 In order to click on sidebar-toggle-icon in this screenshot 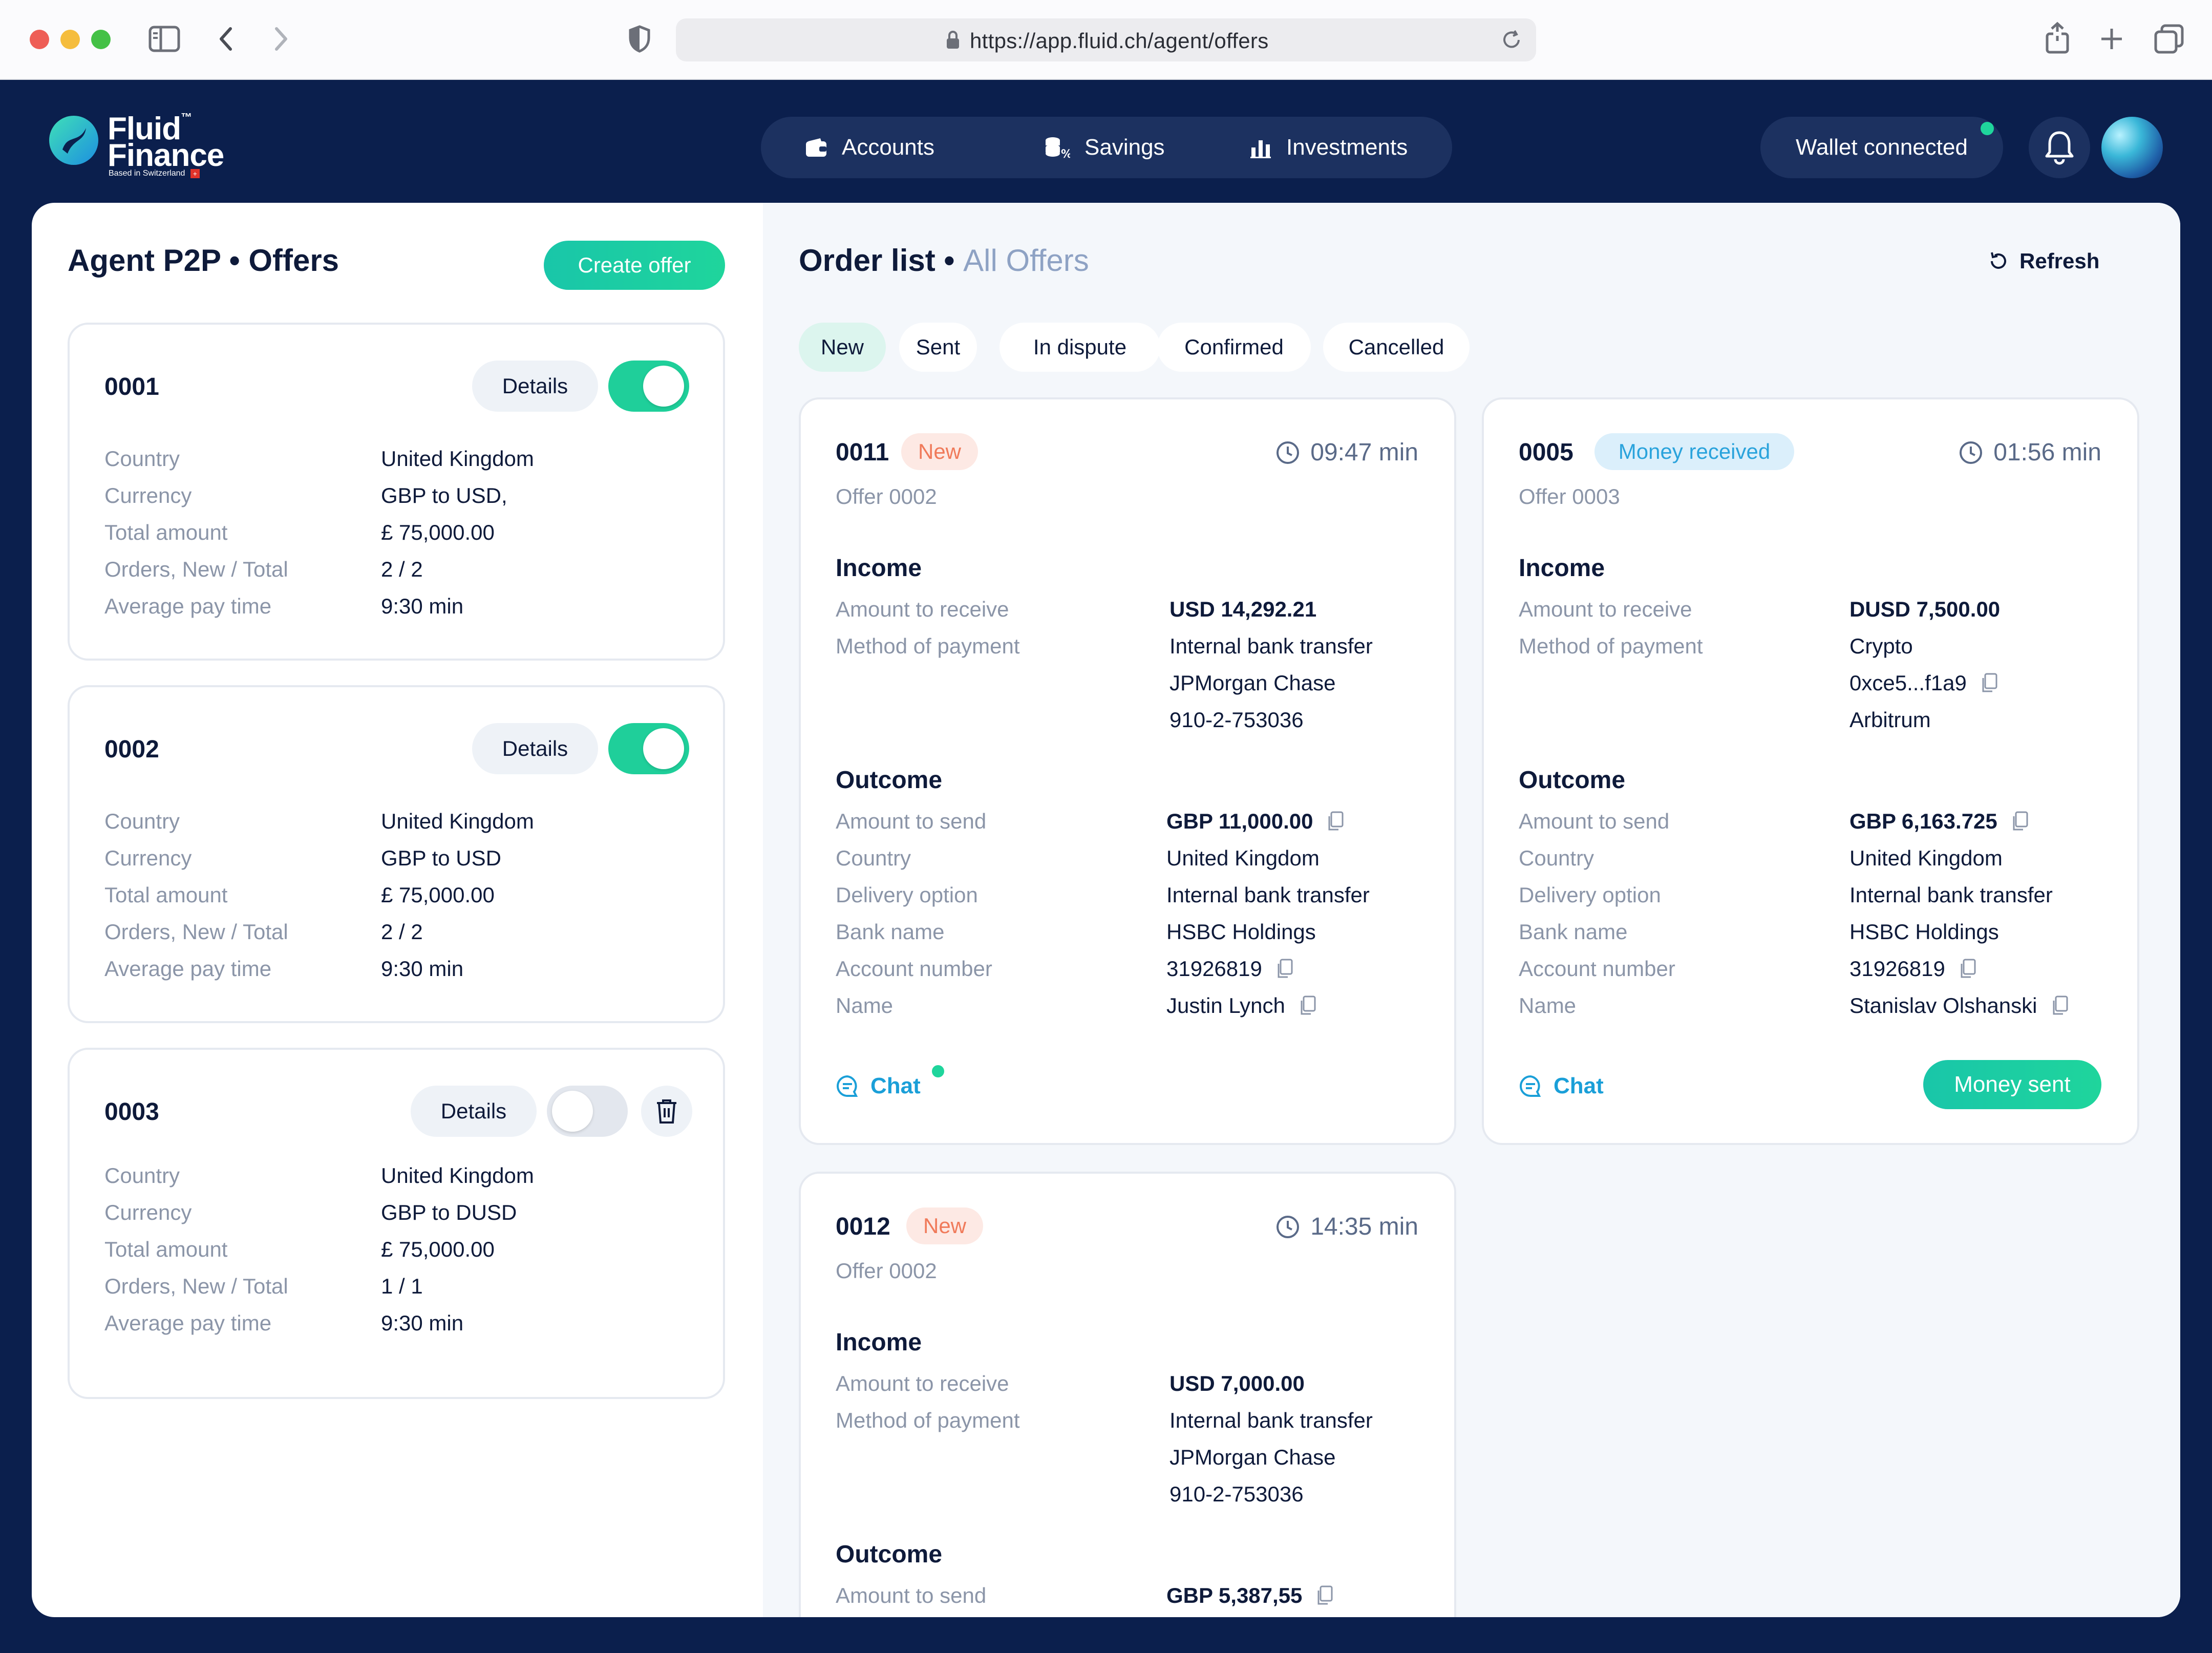, I will do `click(164, 39)`.